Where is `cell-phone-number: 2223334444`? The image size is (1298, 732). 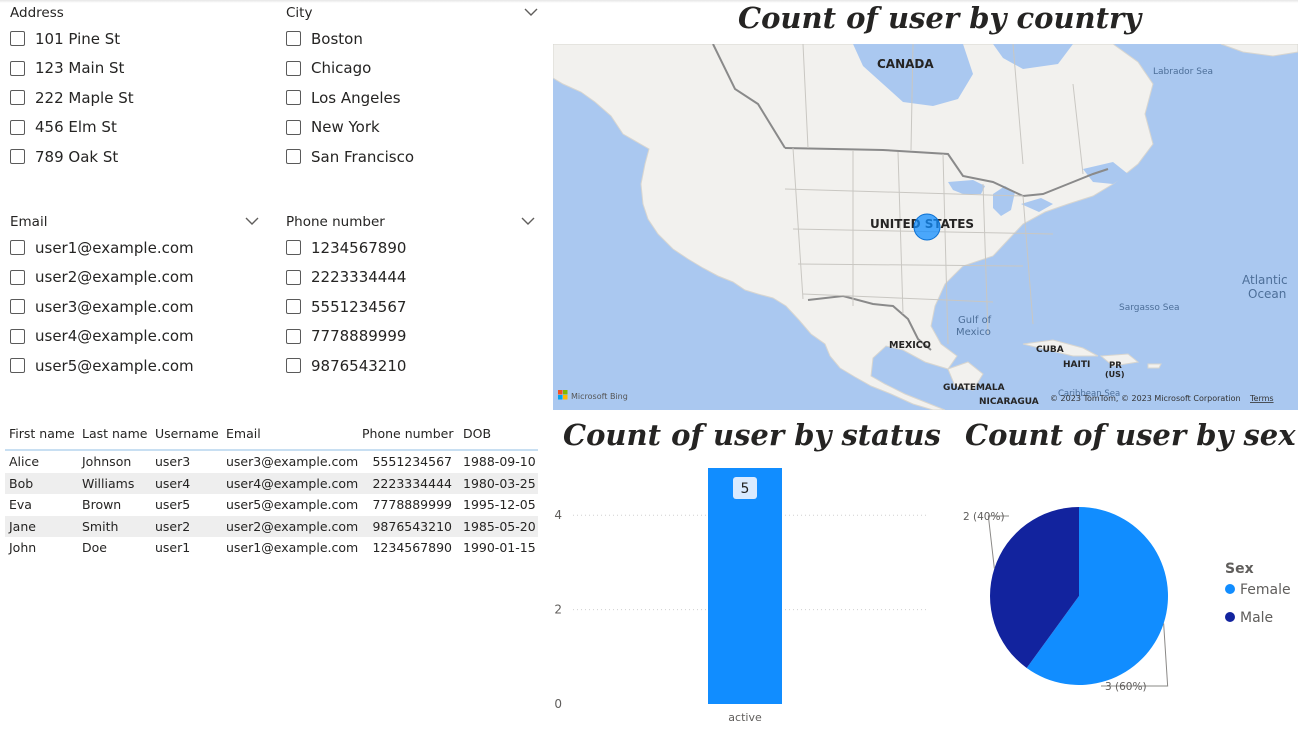 cell-phone-number: 2223334444 is located at coordinates (412, 483).